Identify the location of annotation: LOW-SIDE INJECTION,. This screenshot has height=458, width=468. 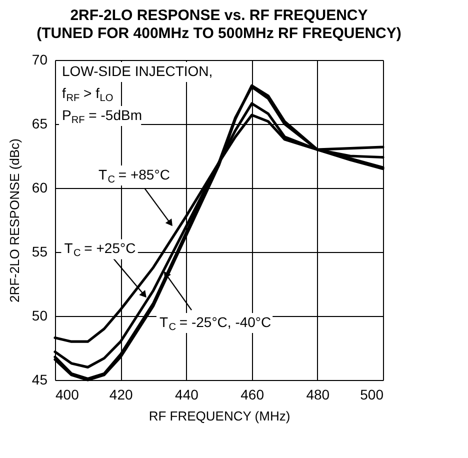
(137, 71).